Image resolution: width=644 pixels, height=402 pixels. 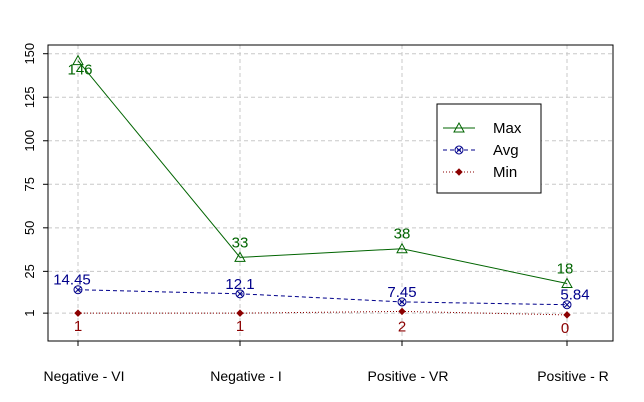 I want to click on y-tick-label: 150, so click(x=29, y=54).